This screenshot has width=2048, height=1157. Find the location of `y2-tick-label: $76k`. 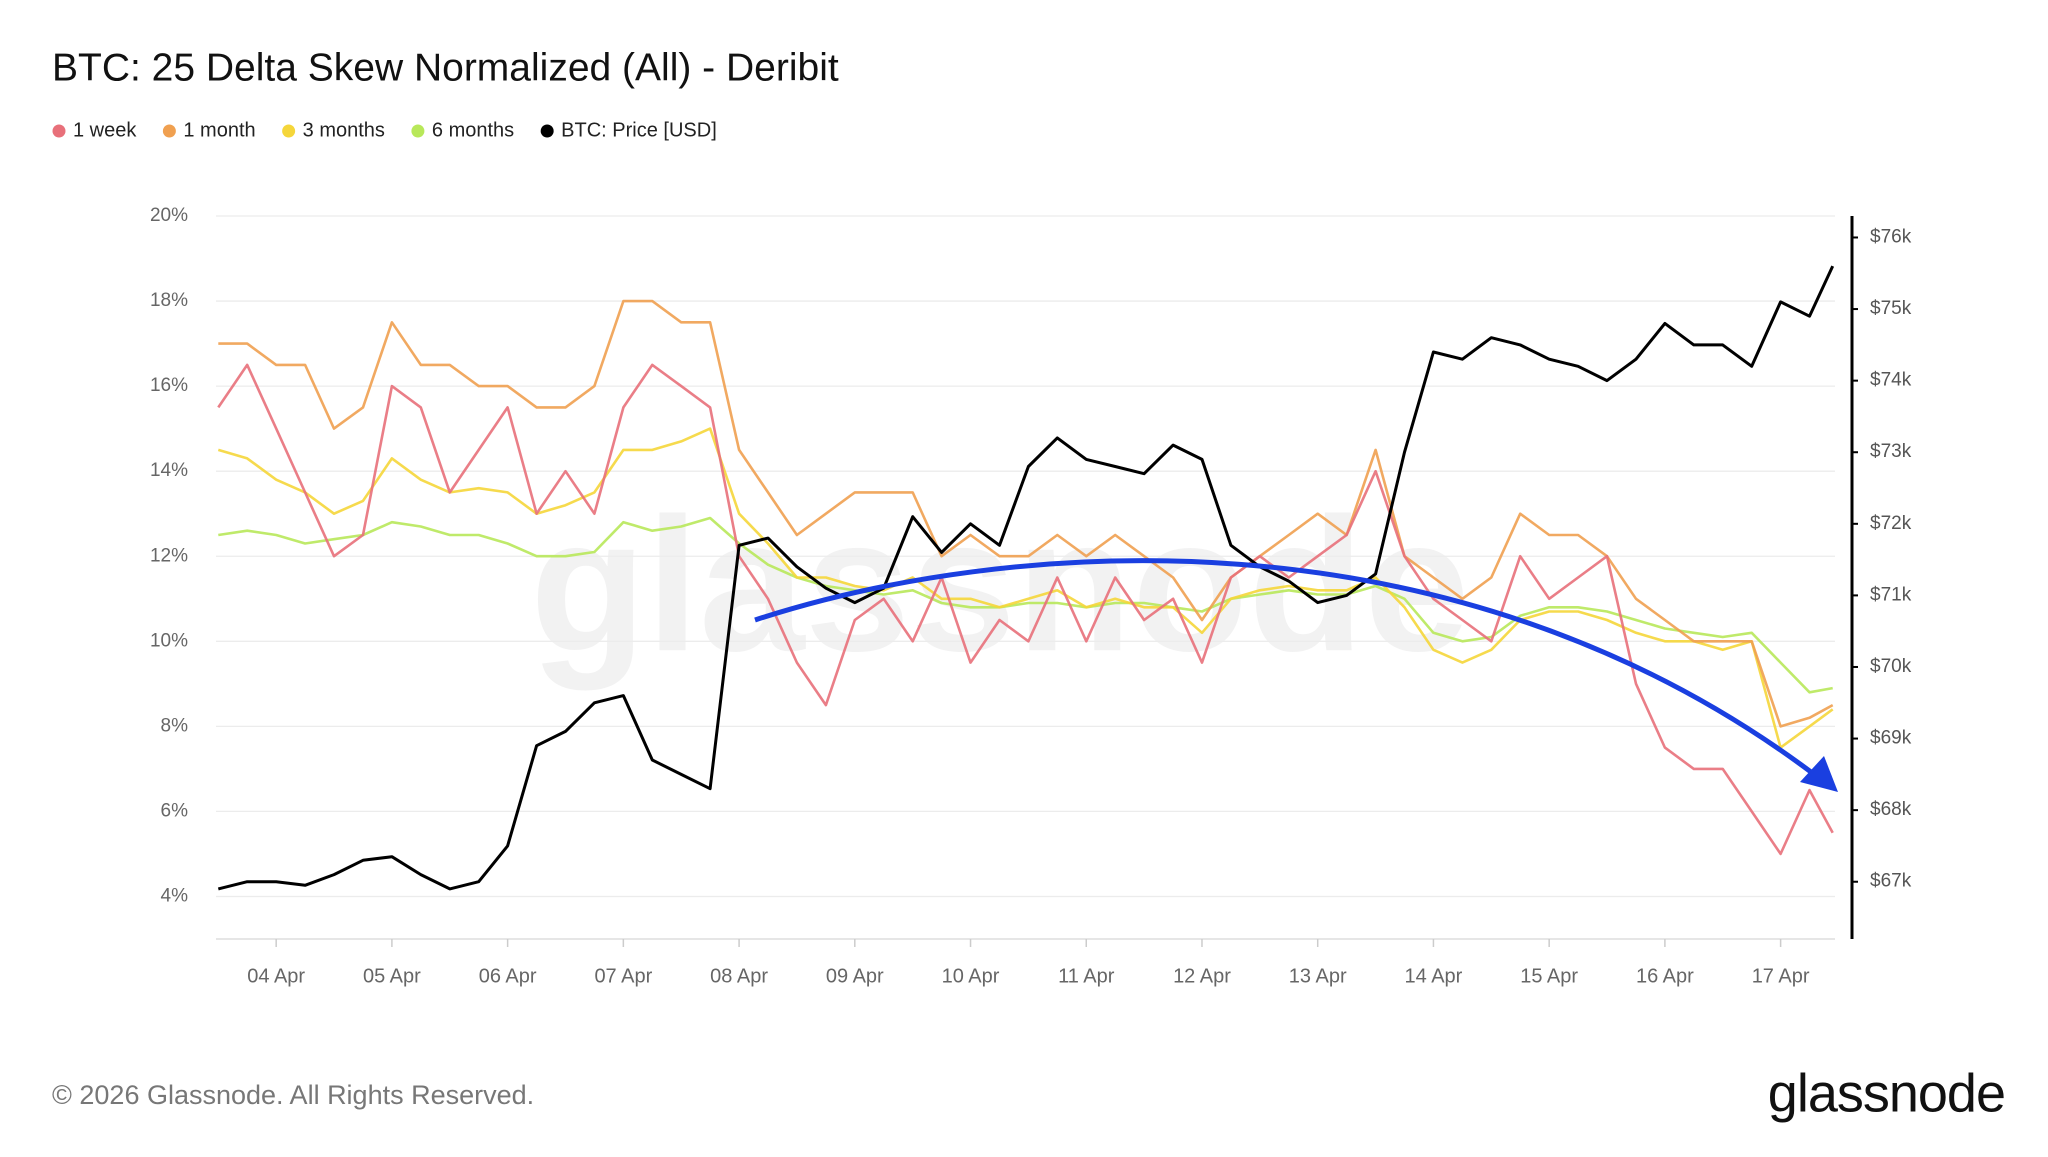

y2-tick-label: $76k is located at coordinates (1891, 236).